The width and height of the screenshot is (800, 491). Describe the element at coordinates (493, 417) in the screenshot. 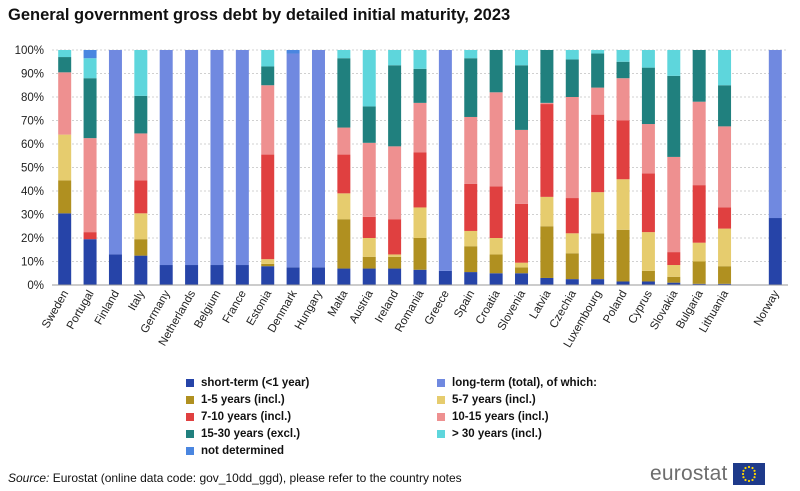

I see `legend-item-y10_15: 10-15 years (incl.)` at that location.